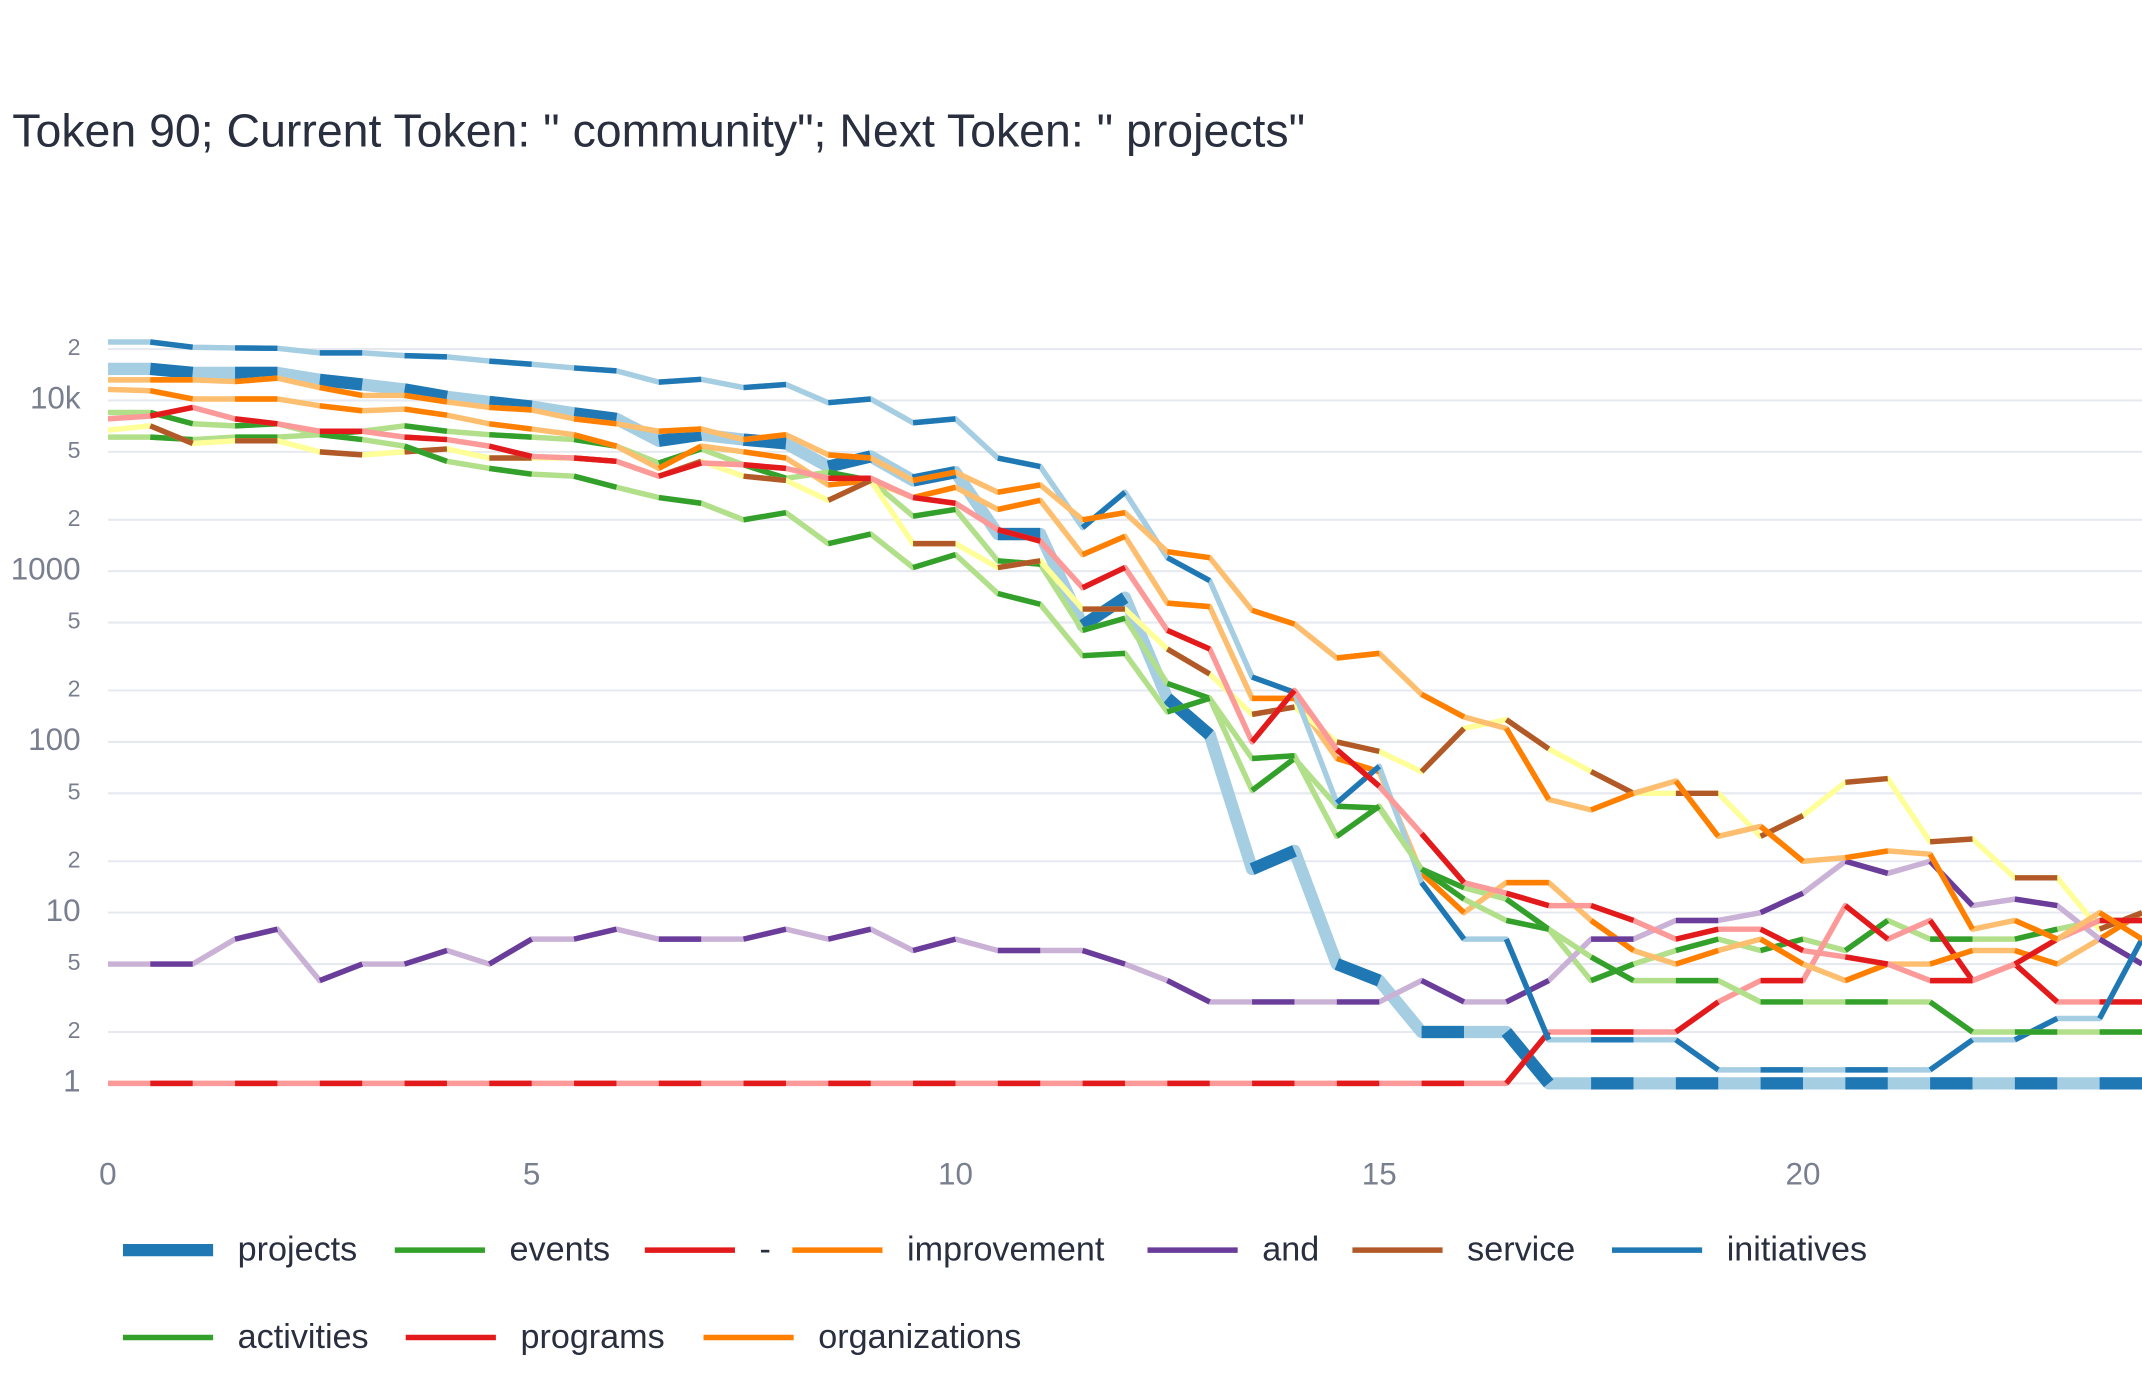 This screenshot has height=1380, width=2142. Describe the element at coordinates (1233, 1249) in the screenshot. I see `legend-item: and` at that location.